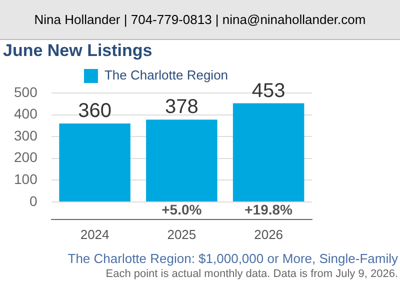 This screenshot has width=400, height=300. I want to click on text: The Charlotte Region: $1,000,000 or More, Single-Family, so click(232, 259).